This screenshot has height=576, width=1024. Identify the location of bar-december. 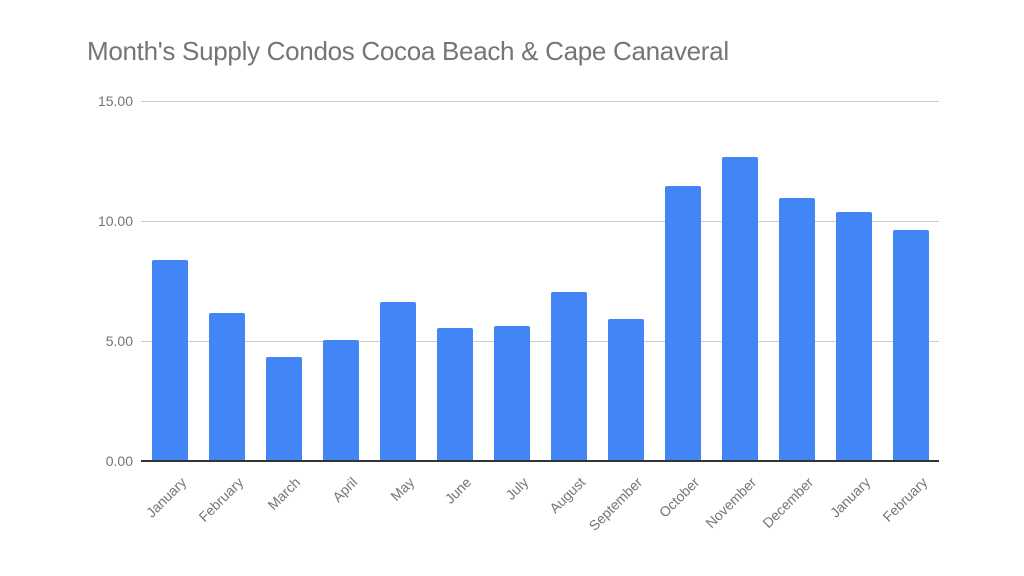
(796, 329).